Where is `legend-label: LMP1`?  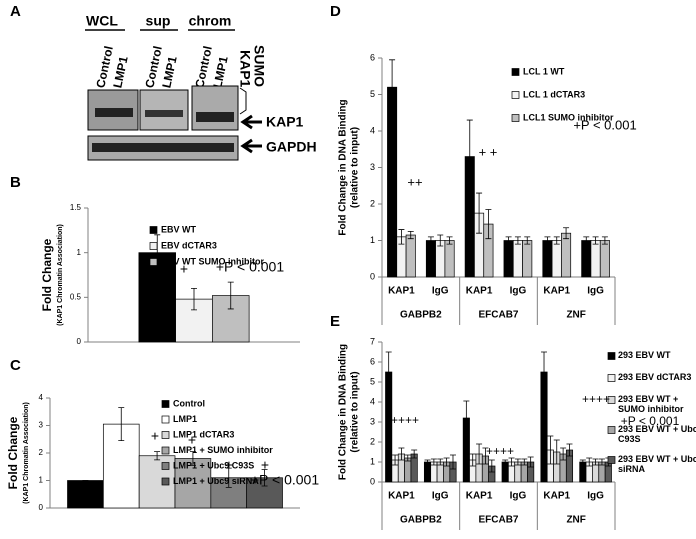 legend-label: LMP1 is located at coordinates (185, 419).